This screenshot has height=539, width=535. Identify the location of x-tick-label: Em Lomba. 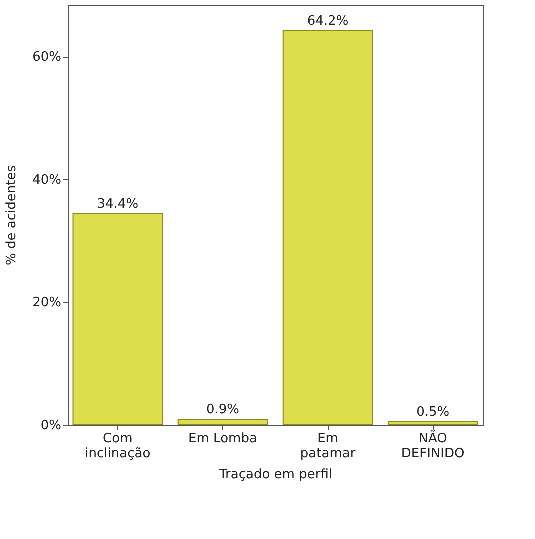
(223, 439).